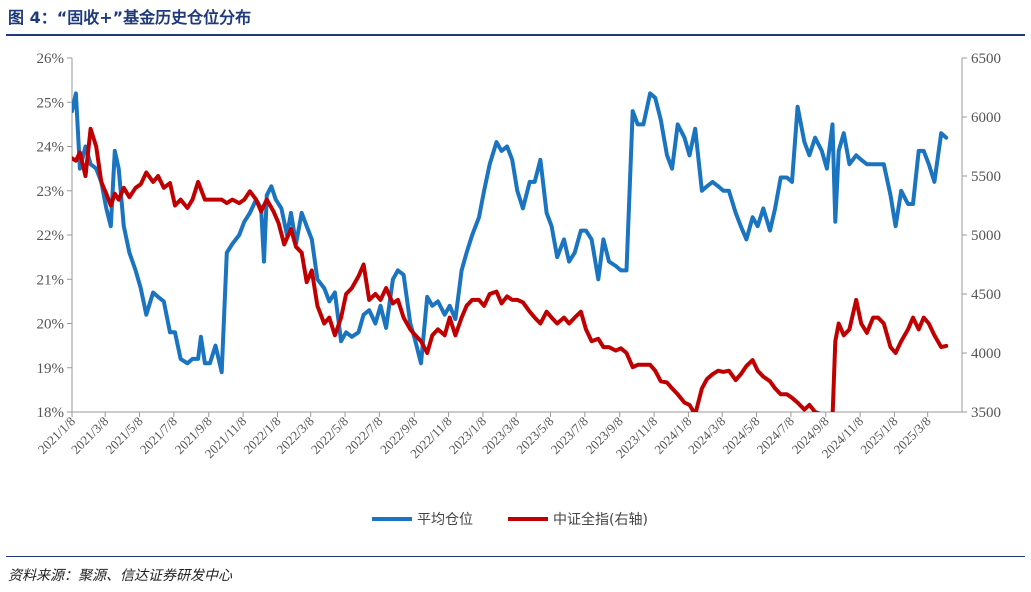  I want to click on x-tick-label: 2021/5/8, so click(123, 435).